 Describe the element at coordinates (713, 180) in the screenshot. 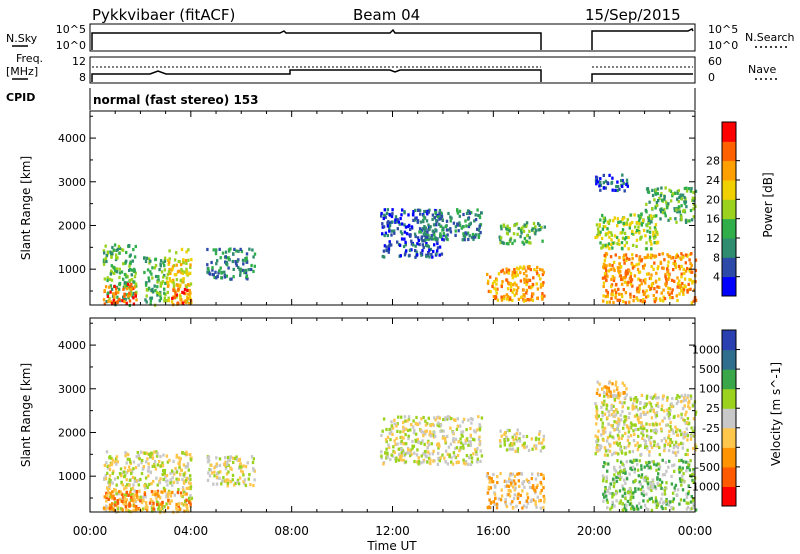

I see `colorbar-tick-label: 24` at that location.